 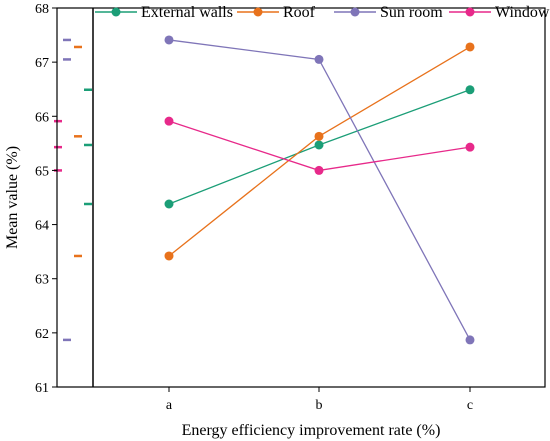 What do you see at coordinates (42, 171) in the screenshot?
I see `y-tick-label: 65` at bounding box center [42, 171].